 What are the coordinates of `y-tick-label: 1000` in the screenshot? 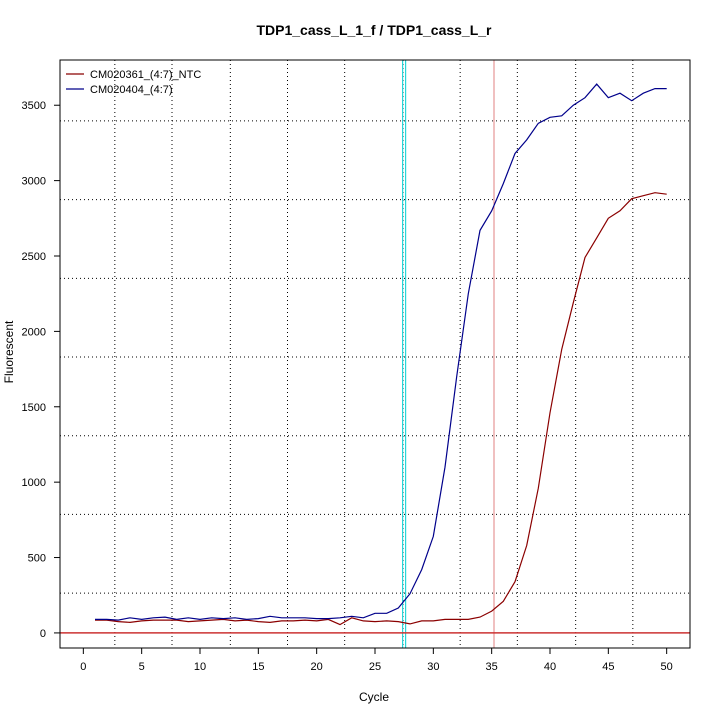 It's located at (34, 483).